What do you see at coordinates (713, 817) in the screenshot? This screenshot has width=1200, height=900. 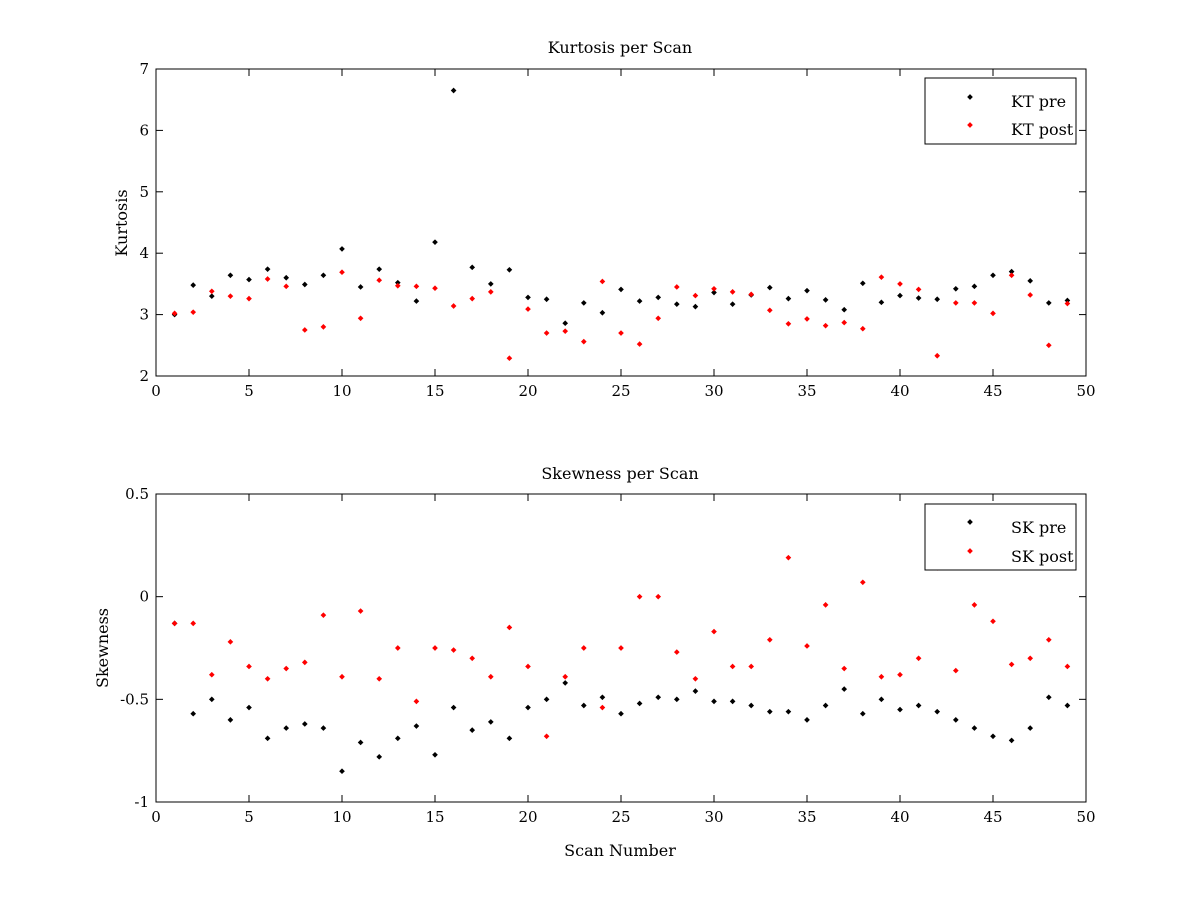 I see `skewness-x-tick-label: 30` at bounding box center [713, 817].